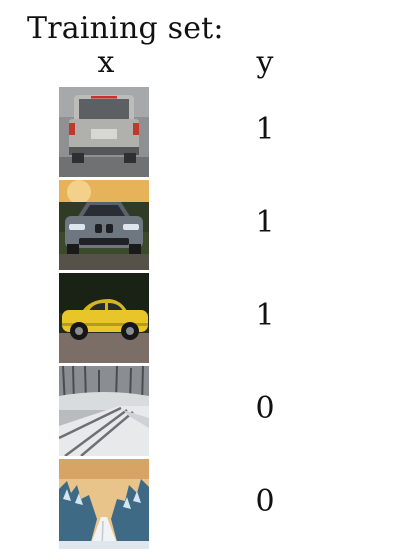 Image resolution: width=415 pixels, height=560 pixels. Describe the element at coordinates (104, 318) in the screenshot. I see `yellow-car-side-image` at that location.